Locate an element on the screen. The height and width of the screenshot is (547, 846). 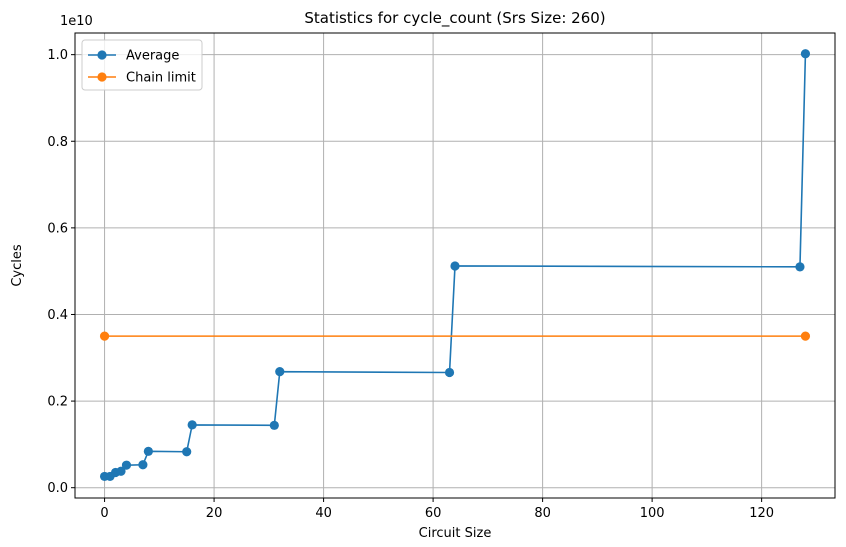
legend-entry: Average is located at coordinates (133, 56).